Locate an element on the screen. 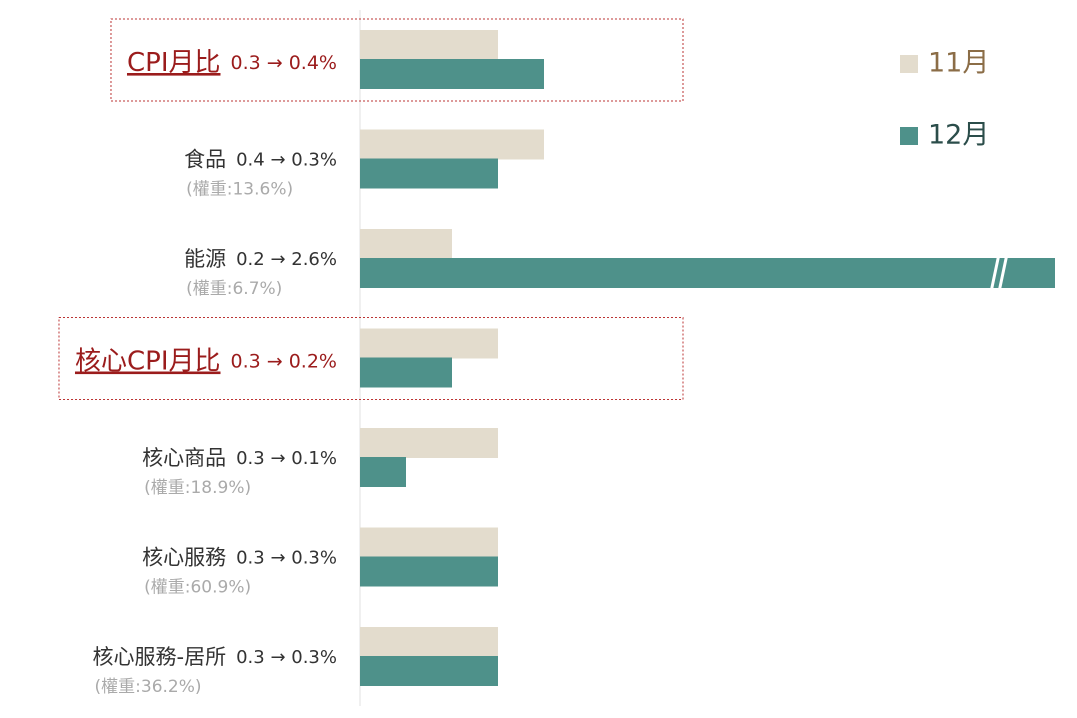  change-label: 0.3 → 0.4% is located at coordinates (284, 63).